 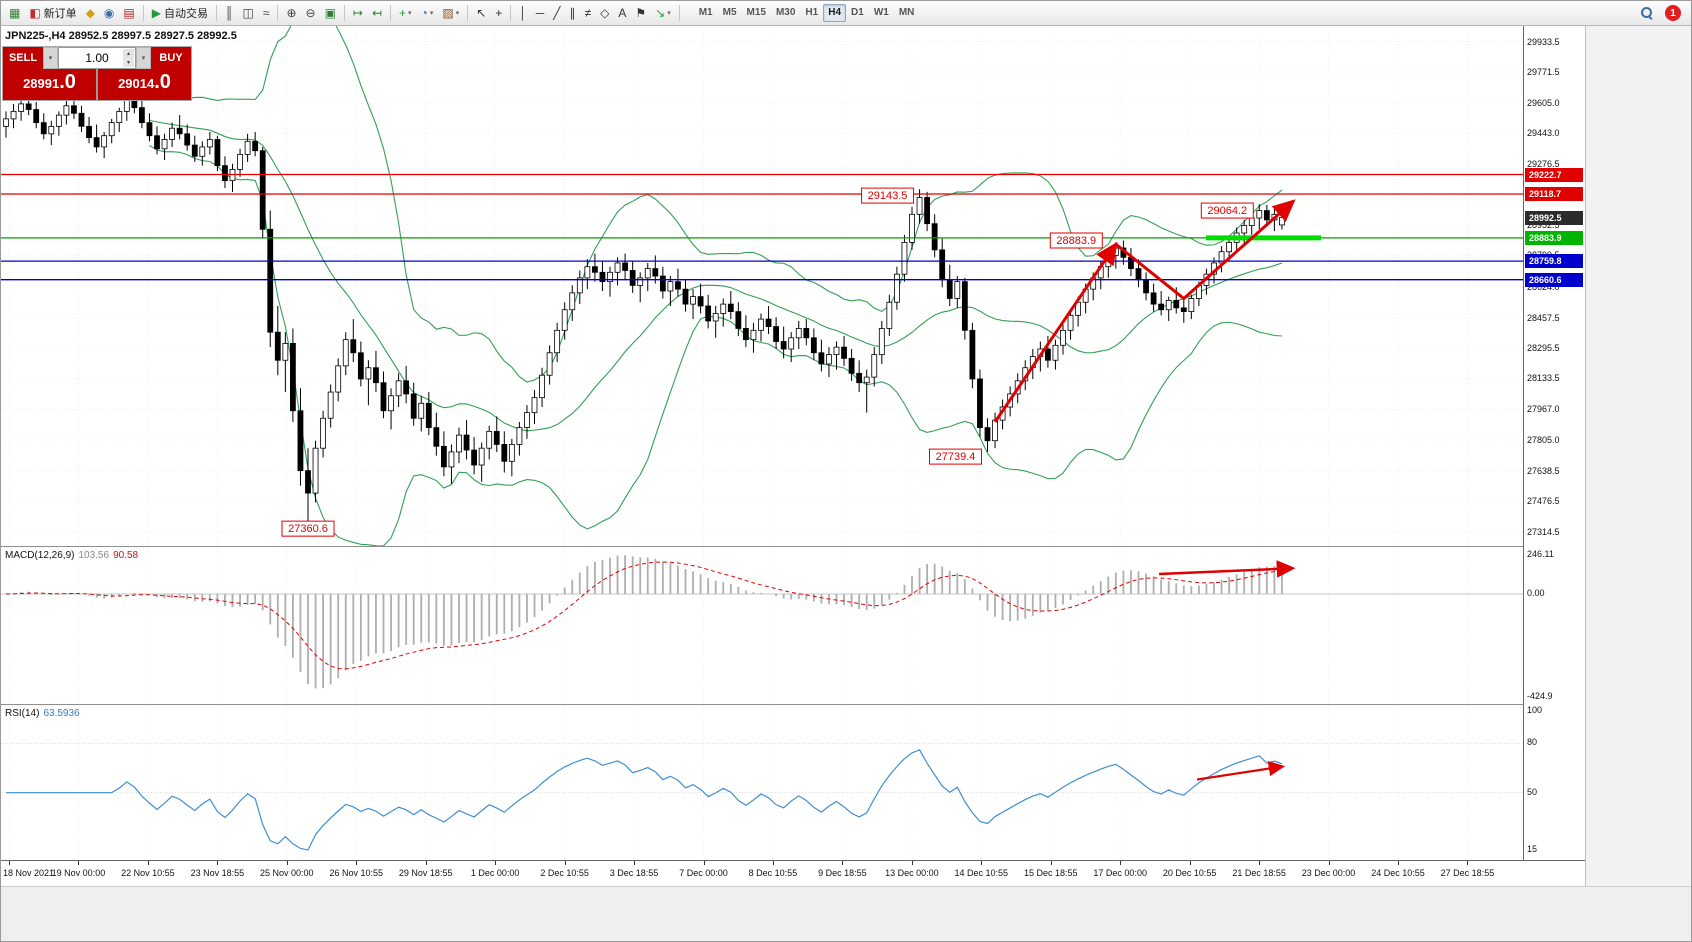 What do you see at coordinates (377, 13) in the screenshot?
I see `chart-shift-button: ↤` at bounding box center [377, 13].